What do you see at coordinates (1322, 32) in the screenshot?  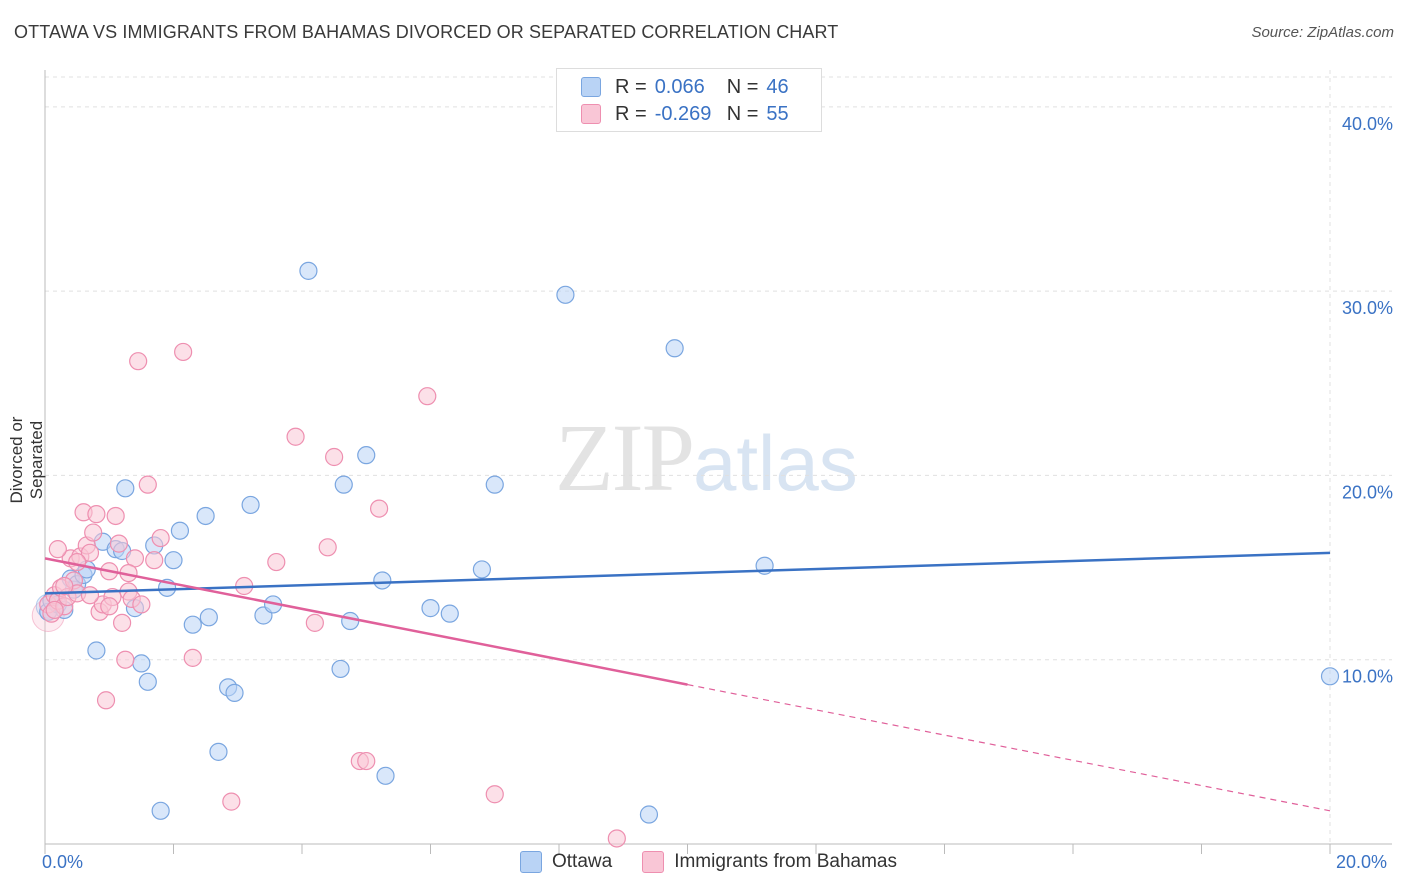 I see `source-label: Source: ZipAtlas.com` at bounding box center [1322, 32].